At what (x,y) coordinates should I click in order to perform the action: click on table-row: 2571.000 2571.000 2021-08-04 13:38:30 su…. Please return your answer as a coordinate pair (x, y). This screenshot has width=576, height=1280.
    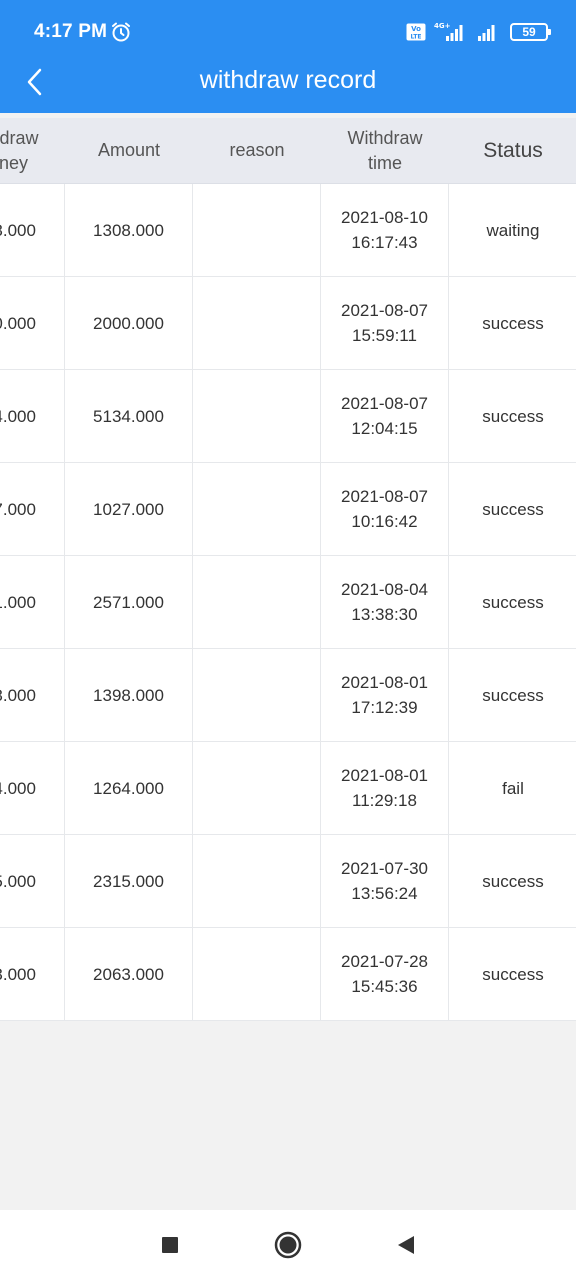
    Looking at the image, I should click on (288, 602).